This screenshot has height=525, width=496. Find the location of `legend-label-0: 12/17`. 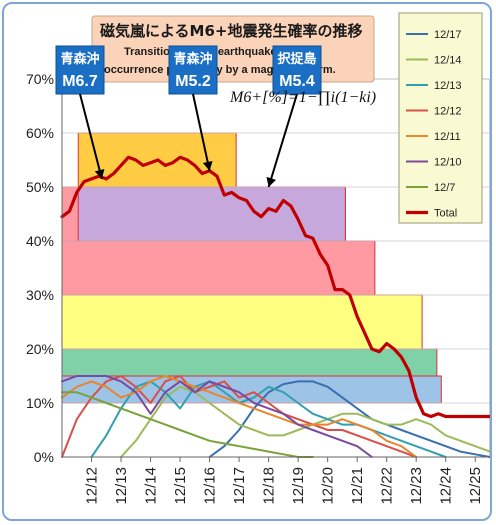

legend-label-0: 12/17 is located at coordinates (448, 35).